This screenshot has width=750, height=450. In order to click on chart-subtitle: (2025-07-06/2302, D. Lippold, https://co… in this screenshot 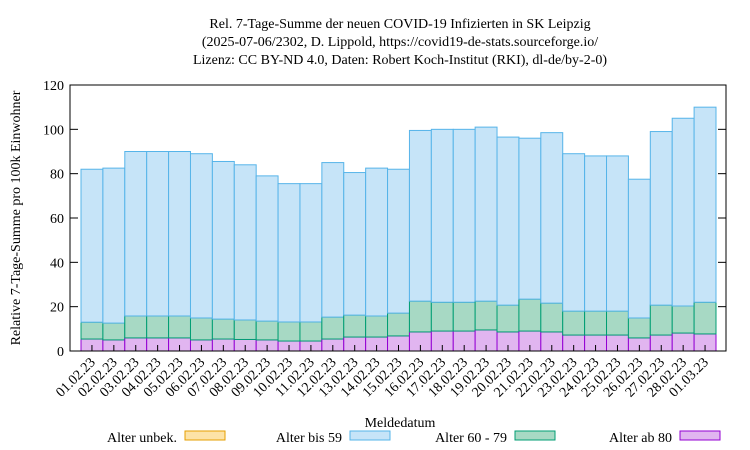, I will do `click(400, 42)`.